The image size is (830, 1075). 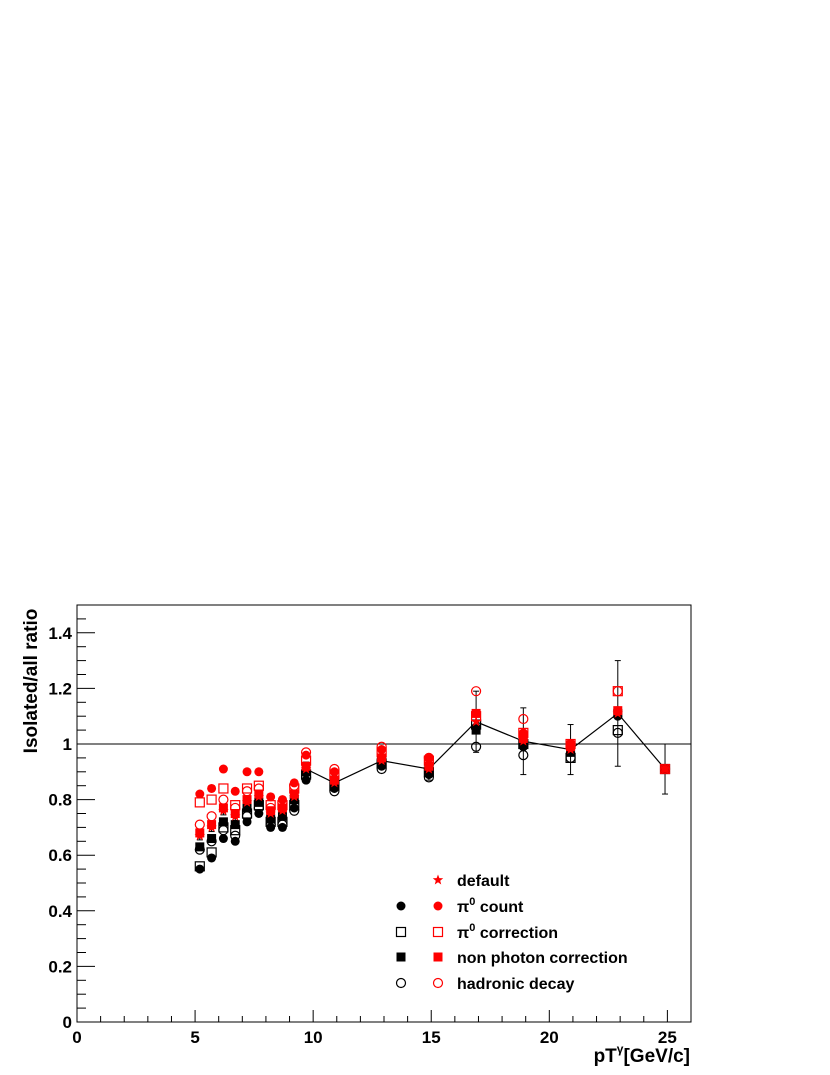 What do you see at coordinates (438, 957) in the screenshot?
I see `legend-marker-red-filled-square` at bounding box center [438, 957].